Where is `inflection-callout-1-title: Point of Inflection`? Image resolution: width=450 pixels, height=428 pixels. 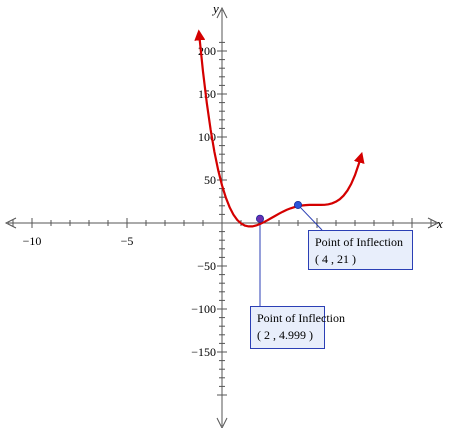
inflection-callout-1-title: Point of Inflection is located at coordinates (301, 318).